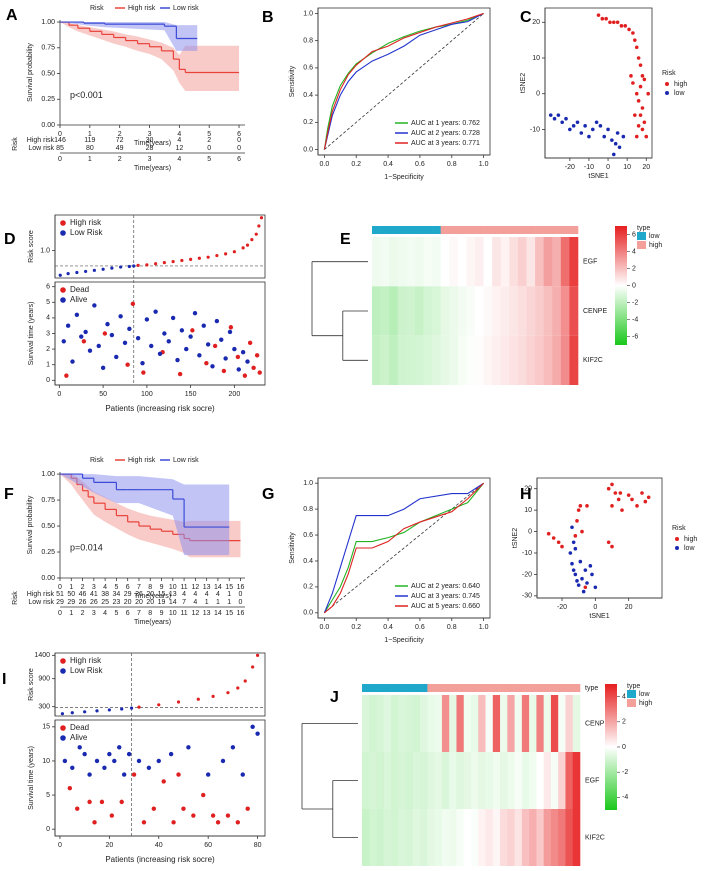  I want to click on legend-label: Alive, so click(79, 737).